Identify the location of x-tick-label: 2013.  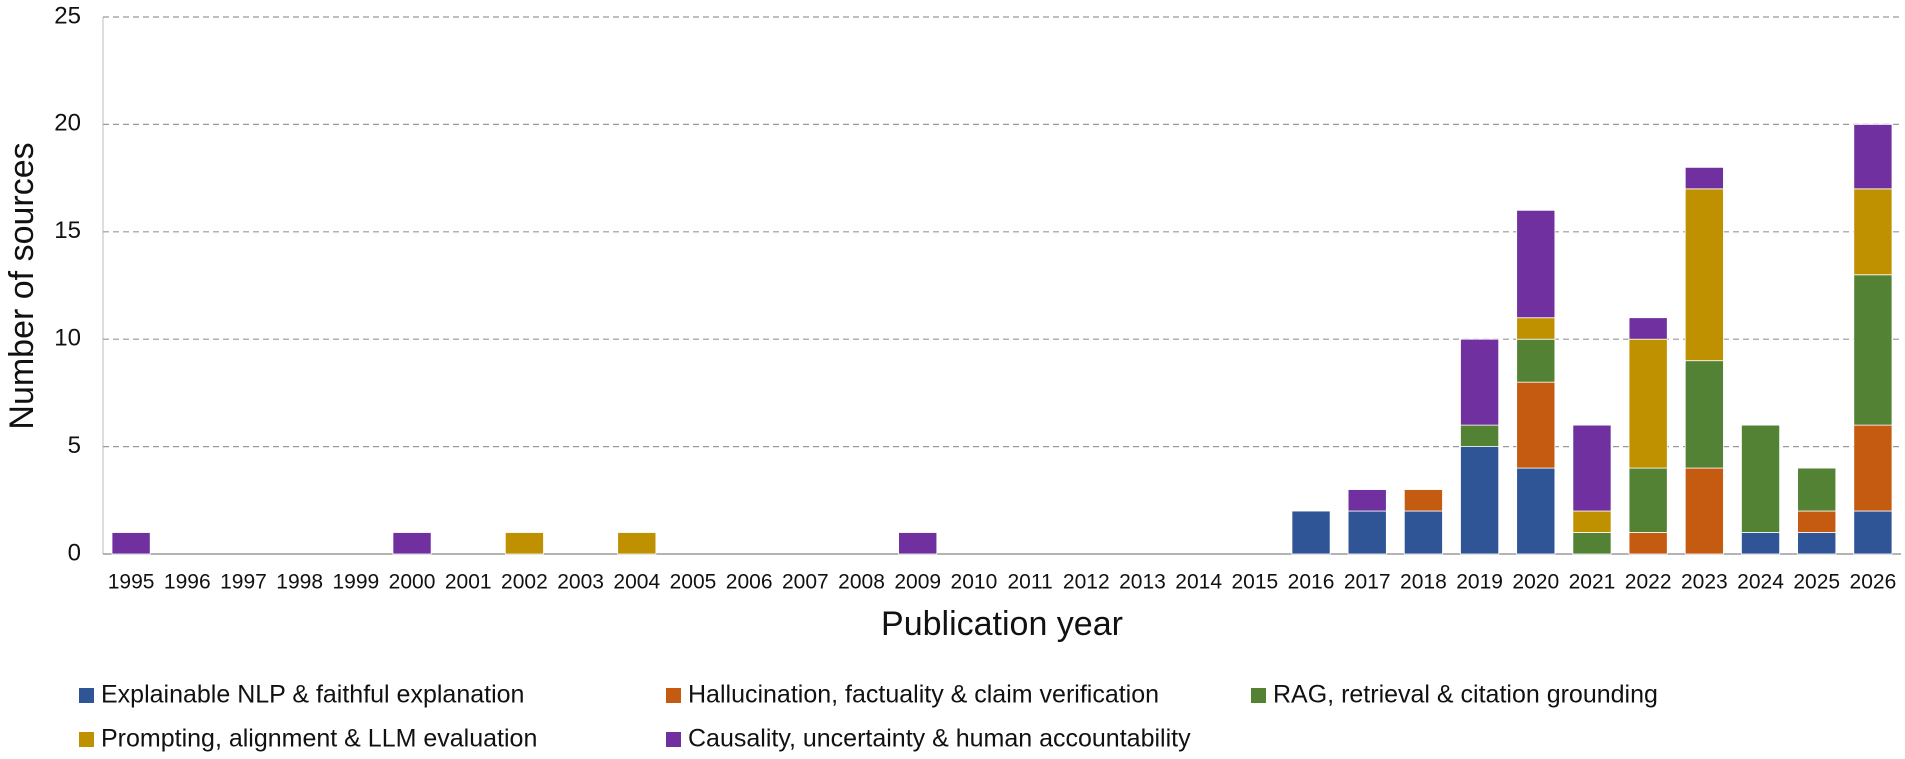
(1142, 582).